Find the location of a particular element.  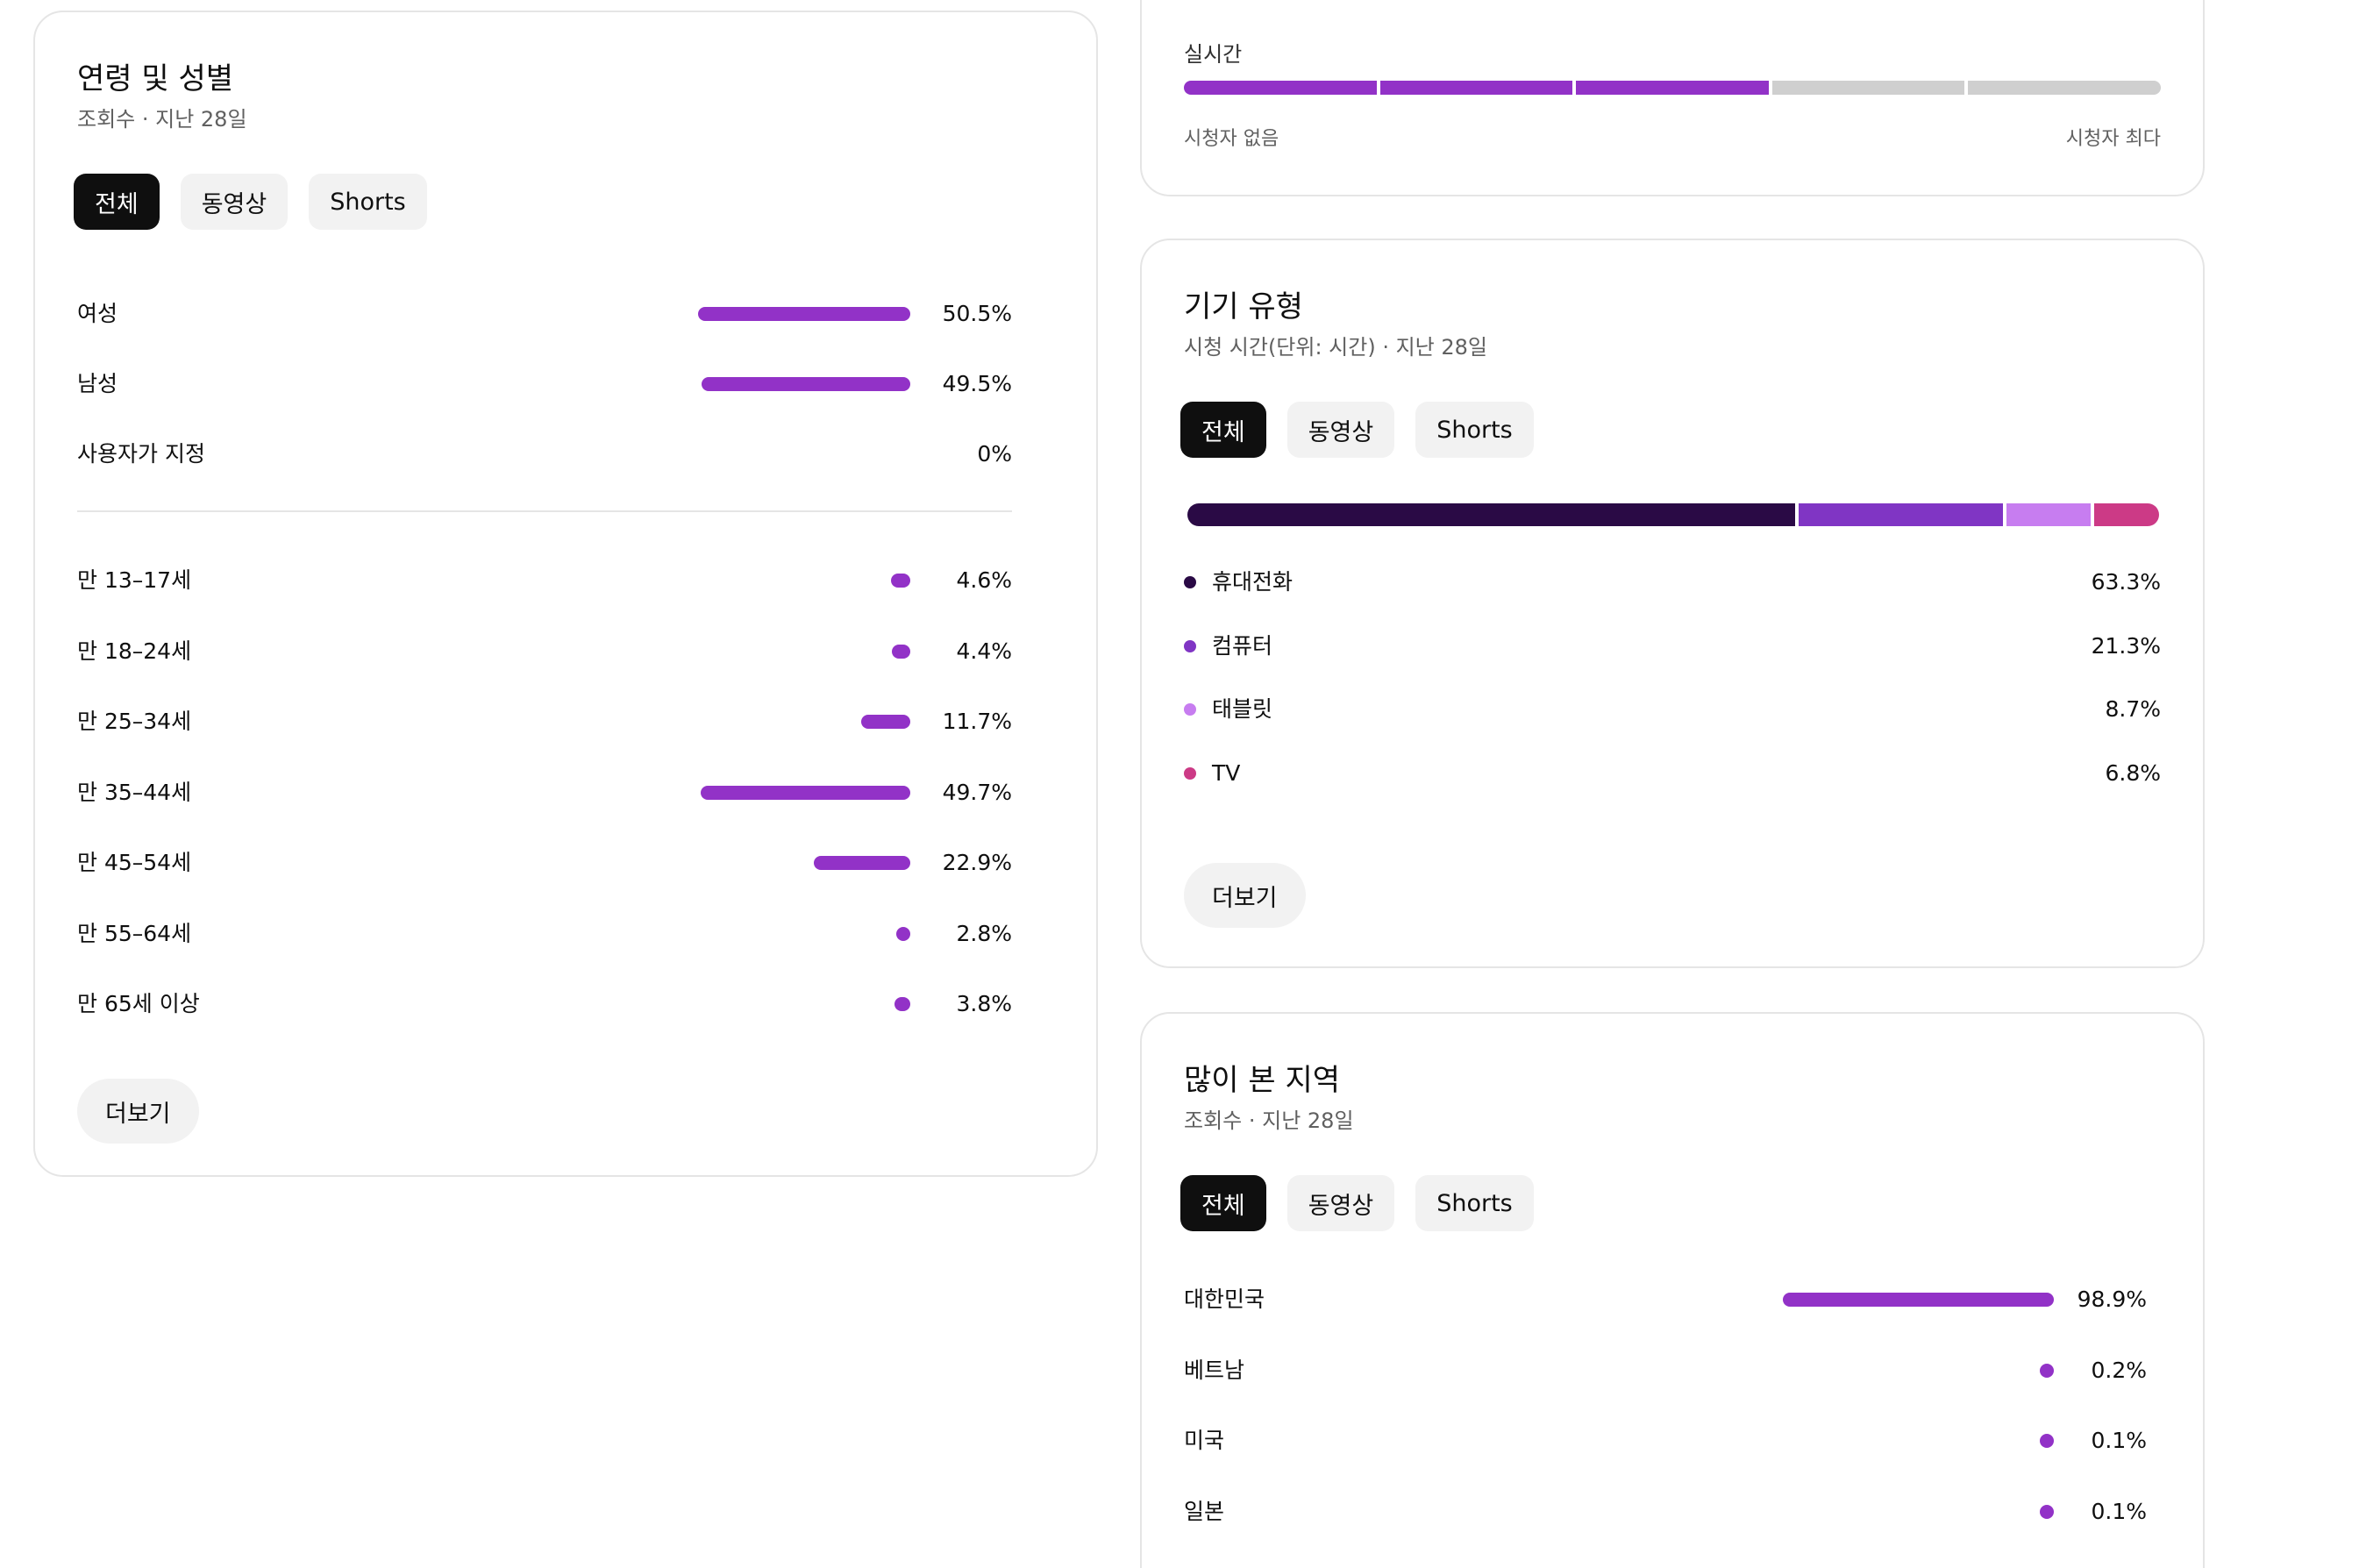

region-label: 대한민국 is located at coordinates (1225, 1299).